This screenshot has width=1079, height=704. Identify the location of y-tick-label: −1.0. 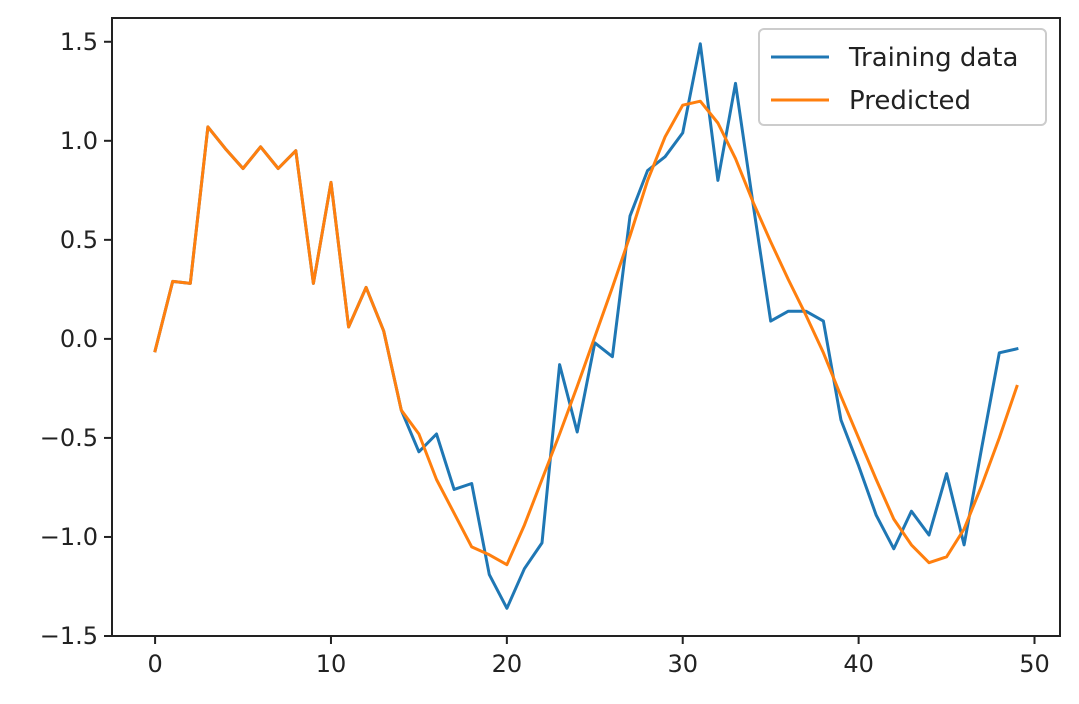
(69, 537).